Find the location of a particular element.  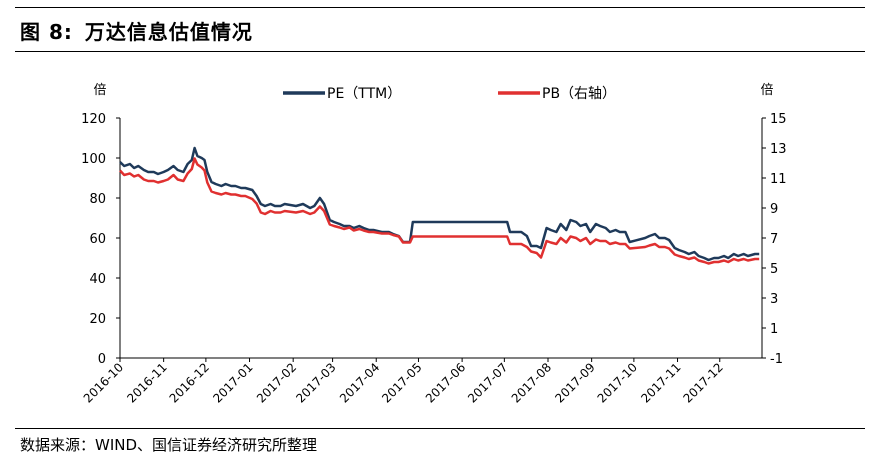

legend-pe-label: PE（TTM） is located at coordinates (364, 94).